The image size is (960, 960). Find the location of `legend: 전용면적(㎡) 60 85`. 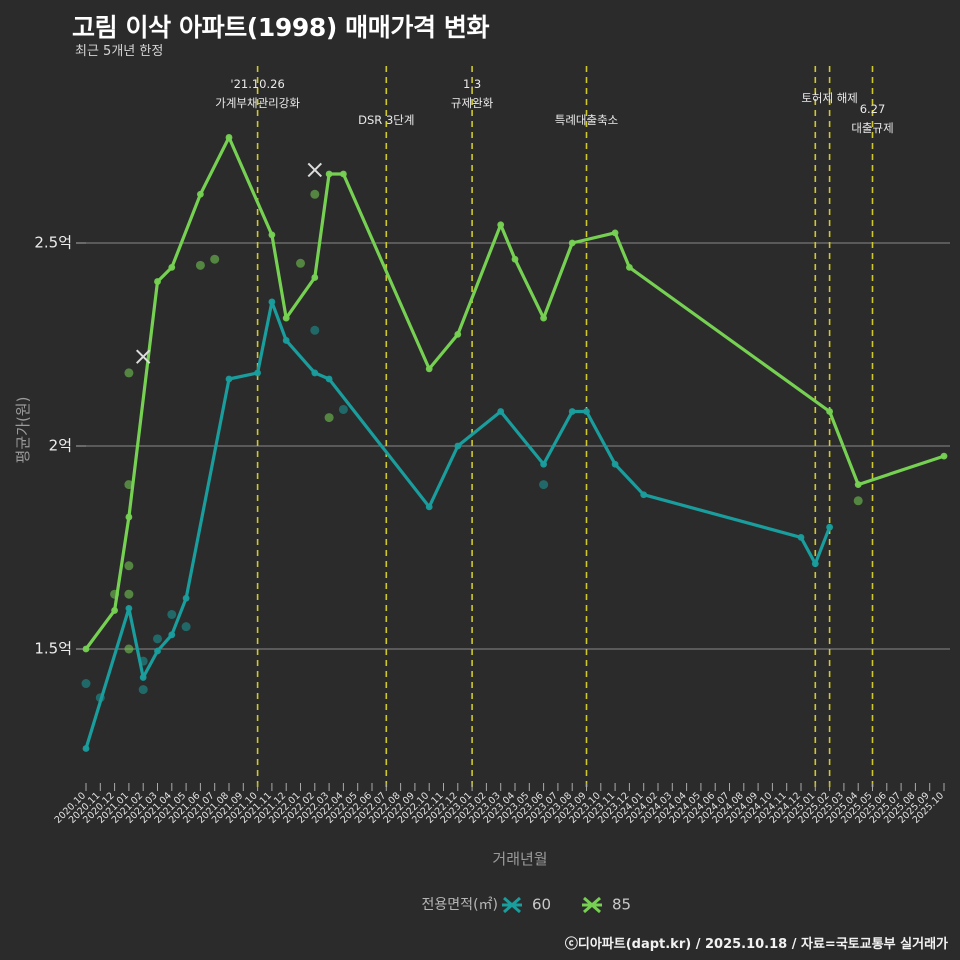

legend: 전용면적(㎡) 60 85 is located at coordinates (527, 905).